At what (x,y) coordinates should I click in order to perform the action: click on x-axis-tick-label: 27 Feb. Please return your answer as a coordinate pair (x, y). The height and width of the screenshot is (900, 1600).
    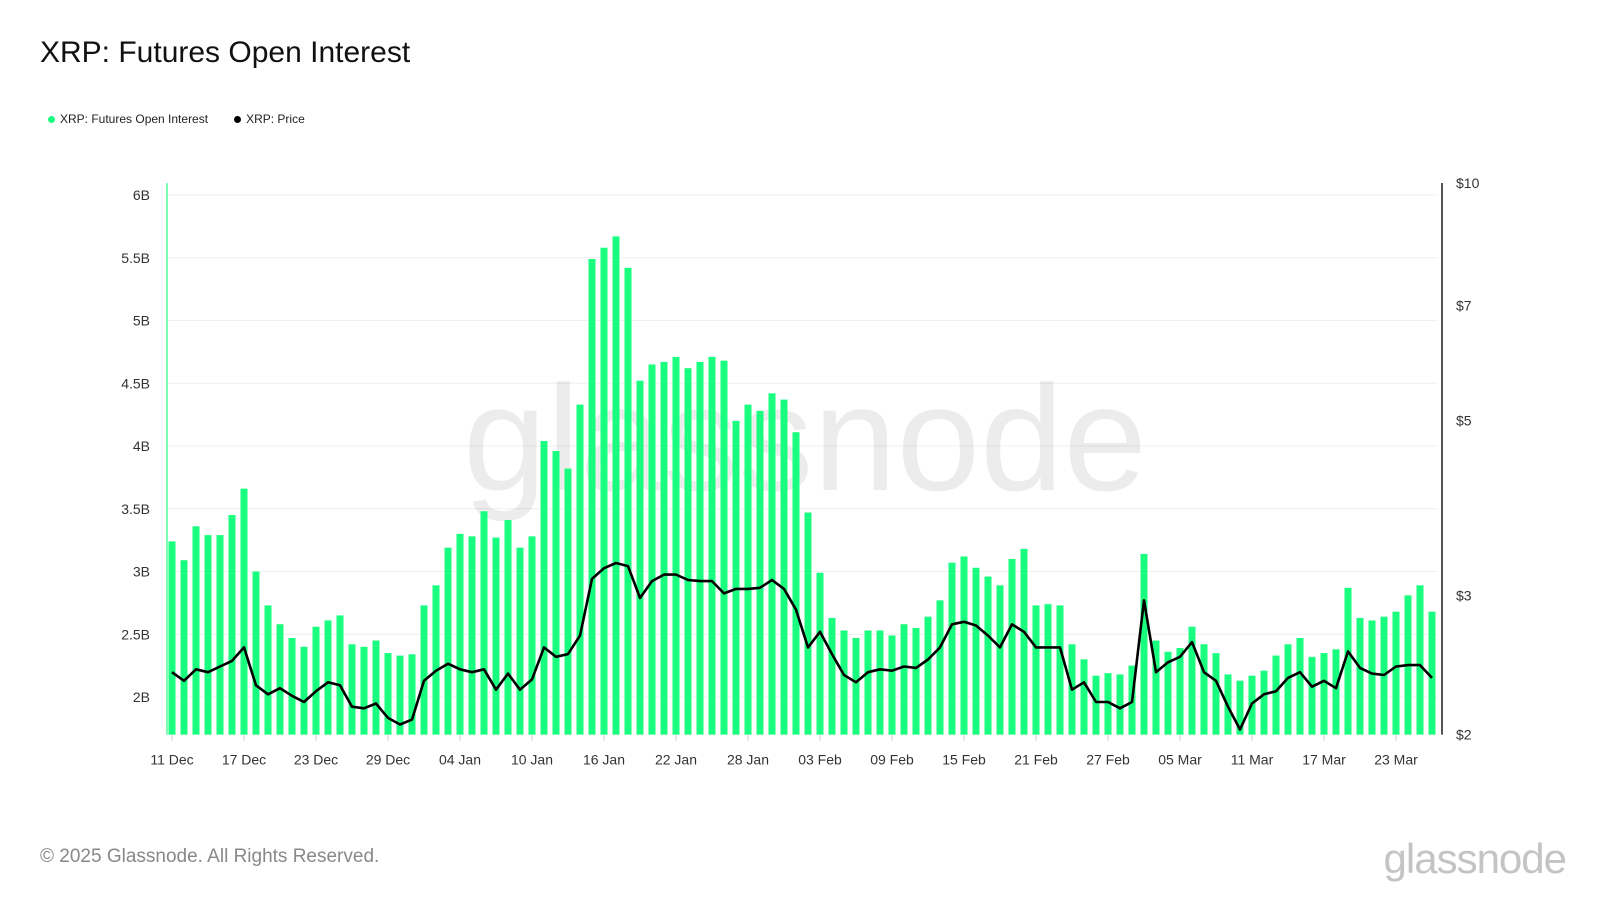
    Looking at the image, I should click on (1108, 760).